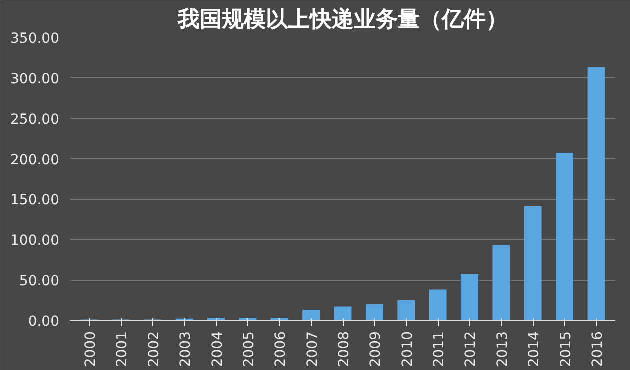  What do you see at coordinates (502, 349) in the screenshot?
I see `x-tick-label: 2013` at bounding box center [502, 349].